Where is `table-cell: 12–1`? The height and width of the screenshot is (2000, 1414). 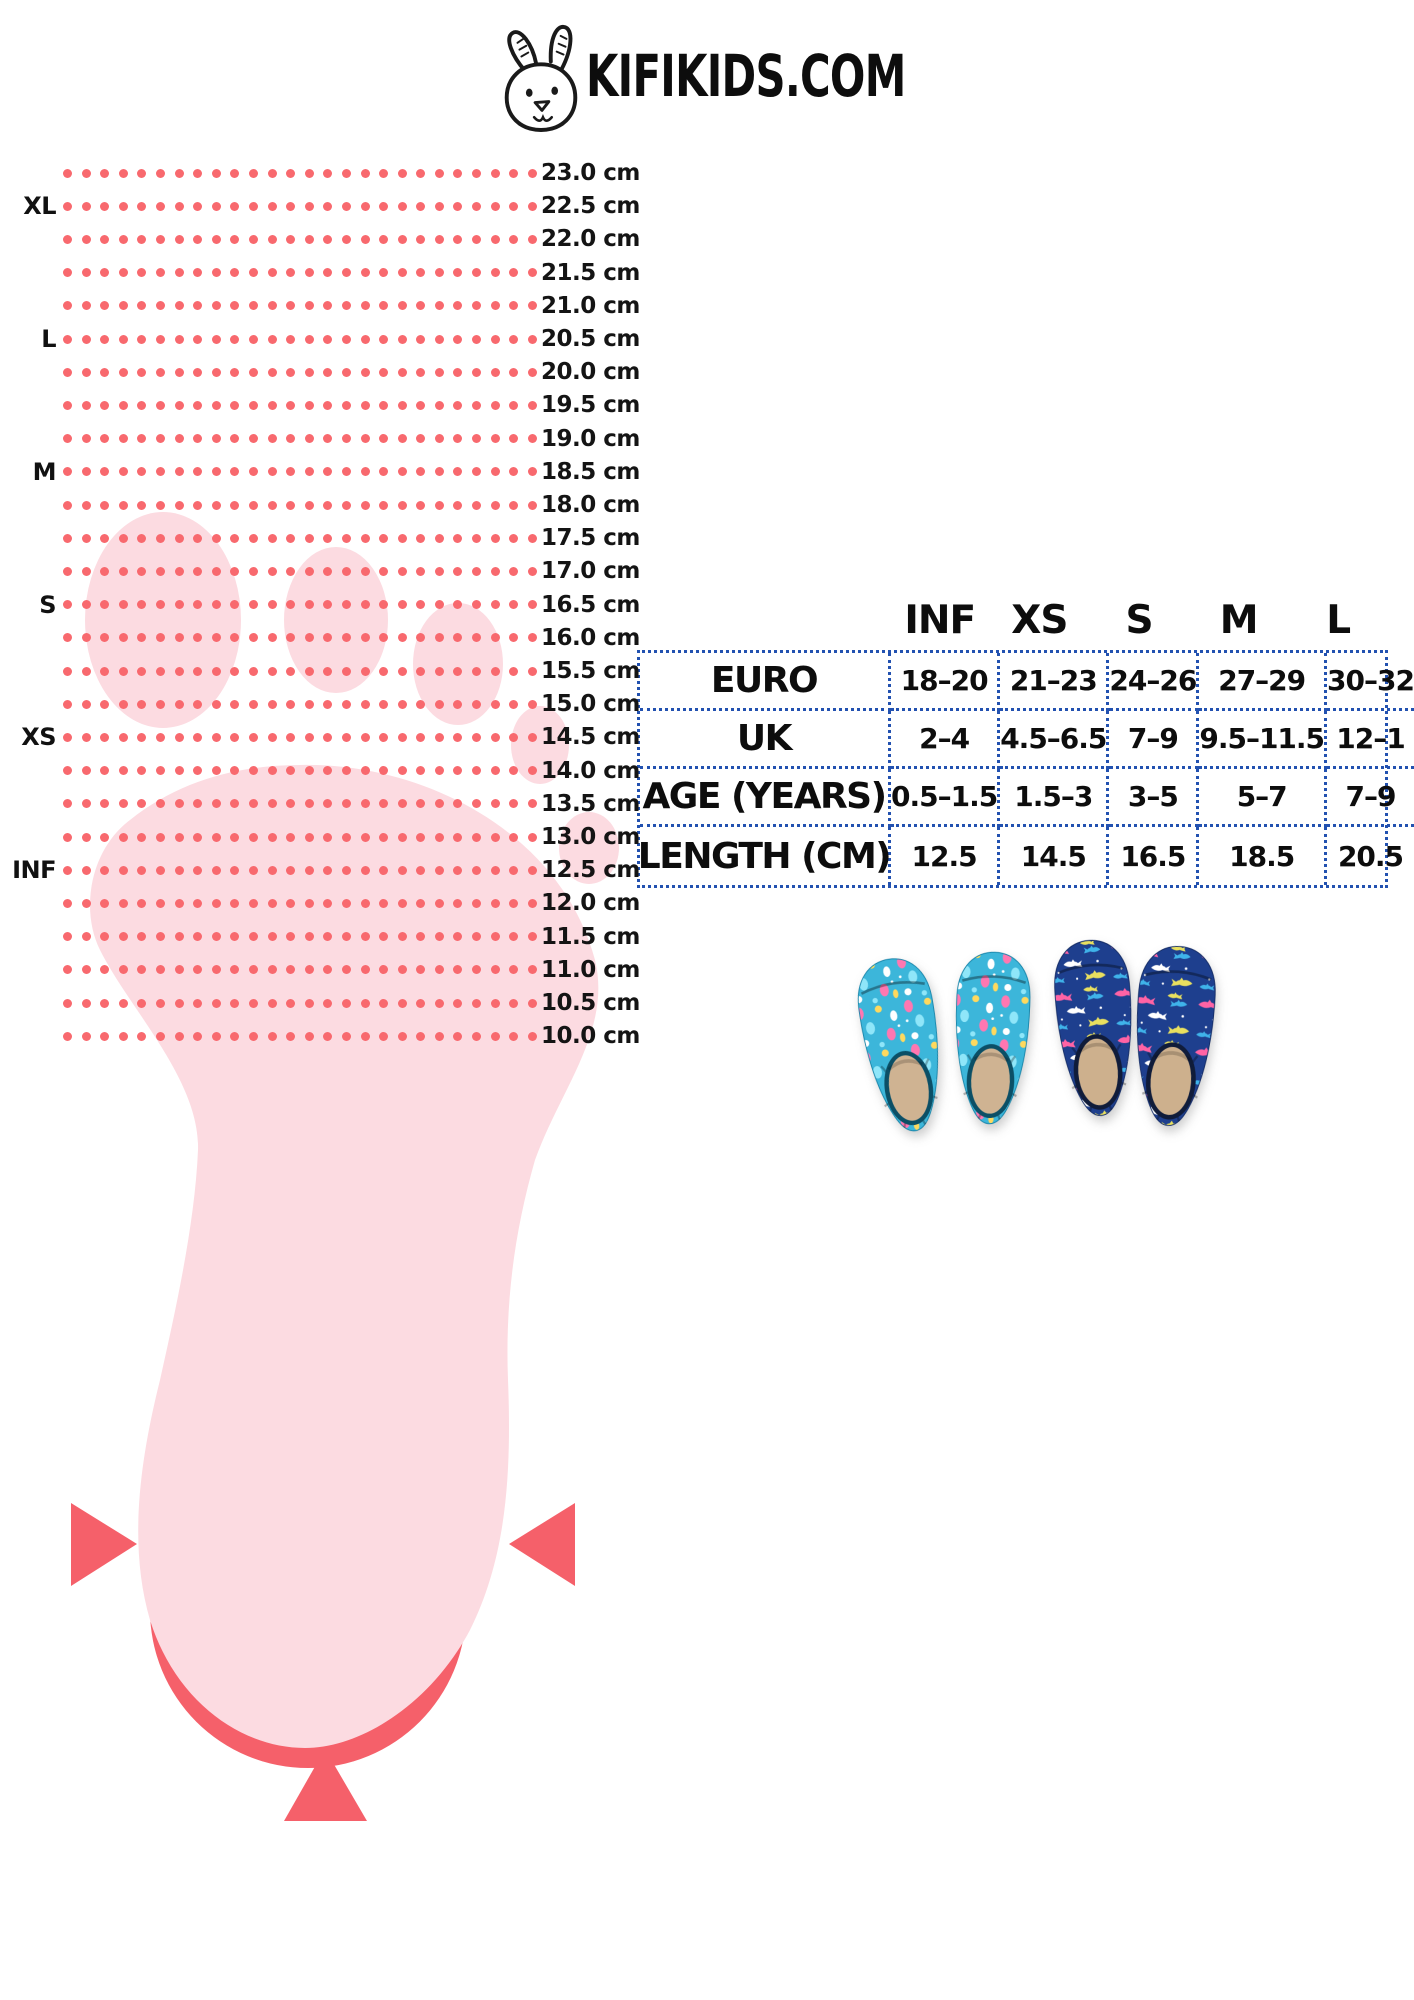 table-cell: 12–1 is located at coordinates (1370, 740).